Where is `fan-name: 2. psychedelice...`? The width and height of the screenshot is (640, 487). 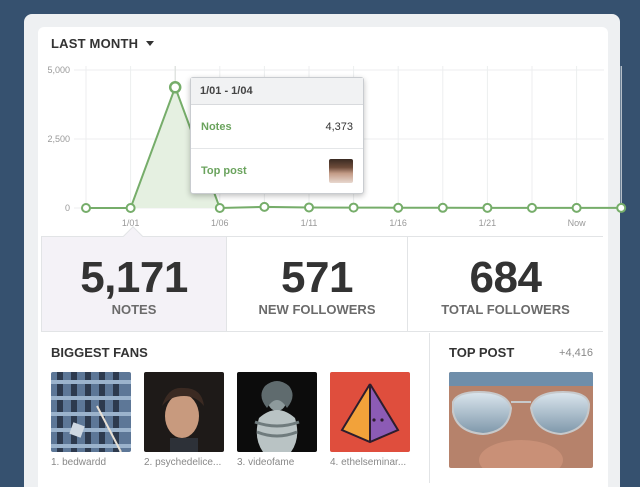 fan-name: 2. psychedelice... is located at coordinates (183, 462).